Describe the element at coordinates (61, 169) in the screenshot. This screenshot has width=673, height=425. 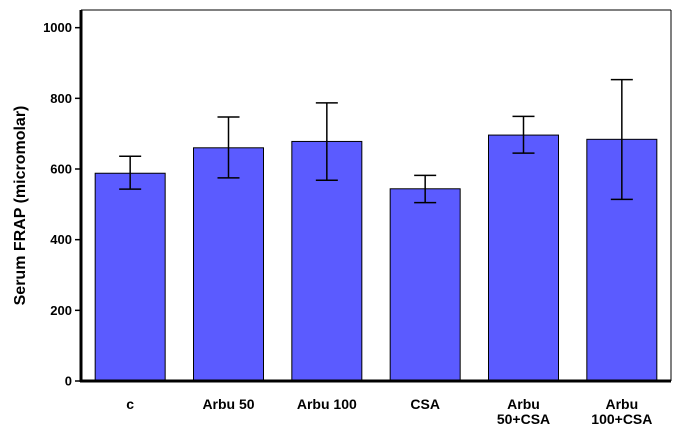
I see `y-tick-label: 600` at that location.